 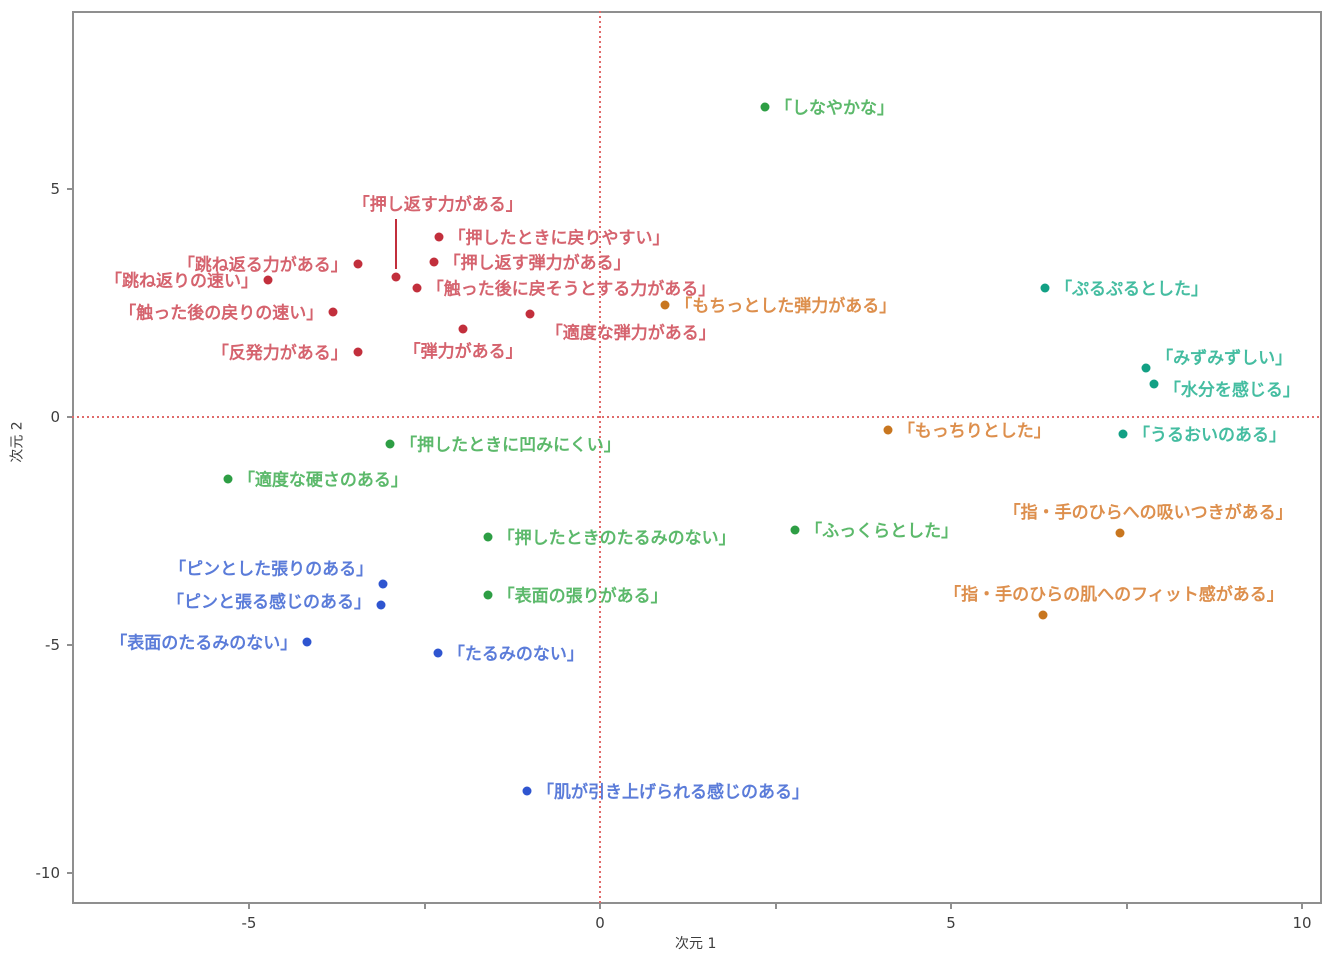 What do you see at coordinates (55, 189) in the screenshot?
I see `y-tick-label: 5` at bounding box center [55, 189].